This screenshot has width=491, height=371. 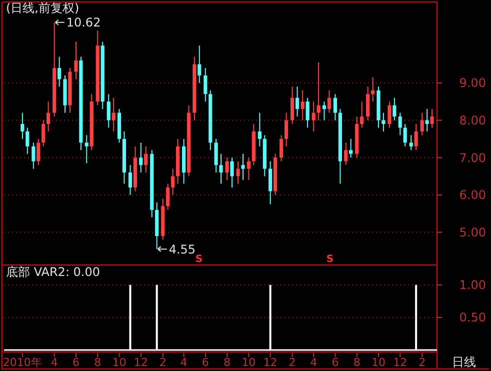 I want to click on y-tick-label: 0.50, so click(x=472, y=317).